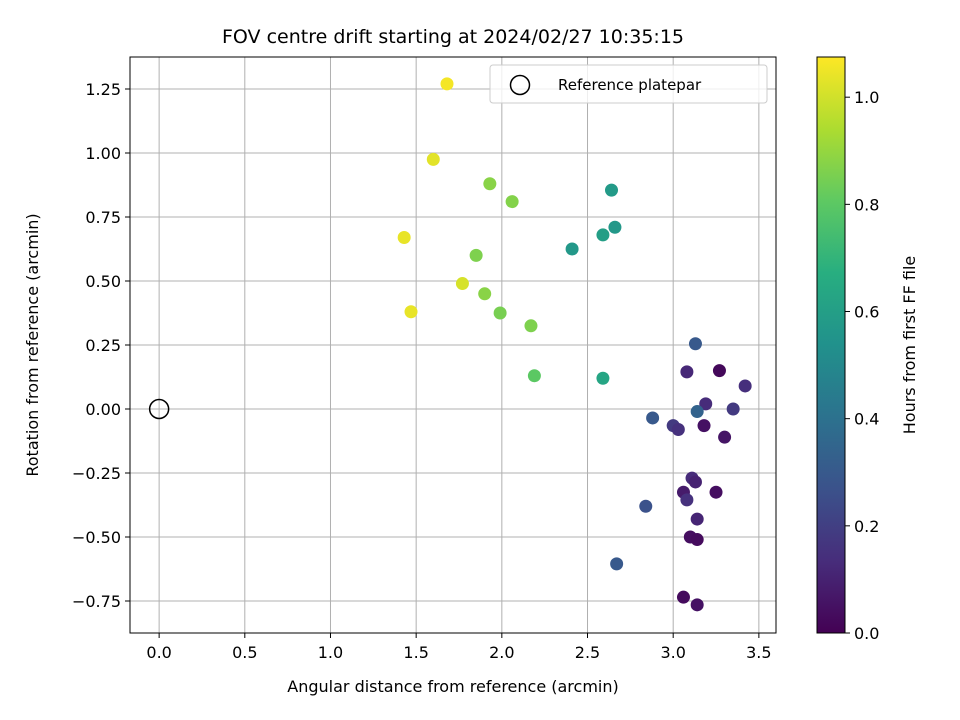 This screenshot has height=720, width=960. I want to click on legend: Reference platepar, so click(628, 84).